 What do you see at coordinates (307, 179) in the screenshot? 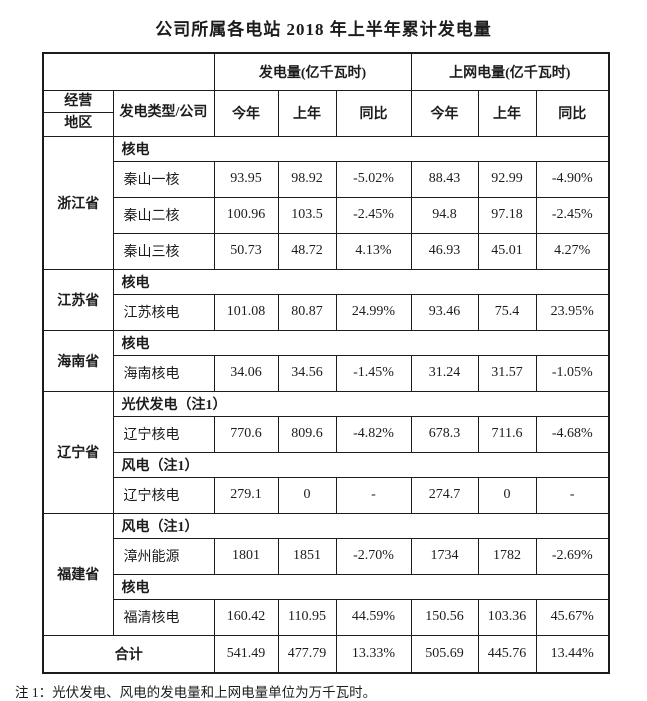
I see `value-cell: 98.92` at bounding box center [307, 179].